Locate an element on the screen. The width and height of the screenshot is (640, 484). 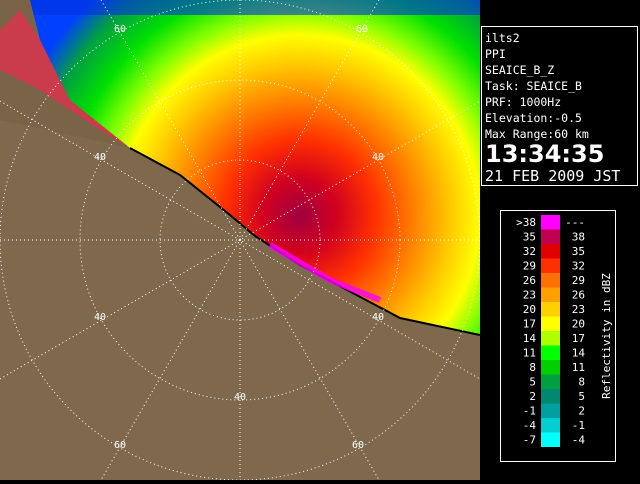
info-line: Task: SEAICE_B is located at coordinates (533, 86).